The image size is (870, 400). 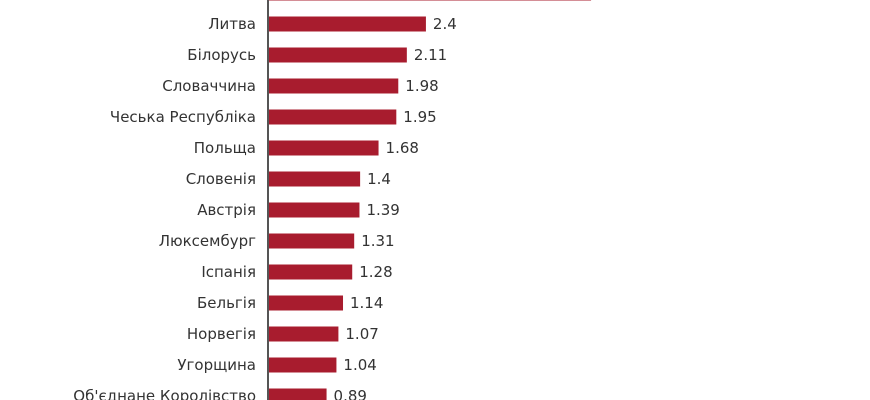 What do you see at coordinates (226, 210) in the screenshot?
I see `category-label: Австрія` at bounding box center [226, 210].